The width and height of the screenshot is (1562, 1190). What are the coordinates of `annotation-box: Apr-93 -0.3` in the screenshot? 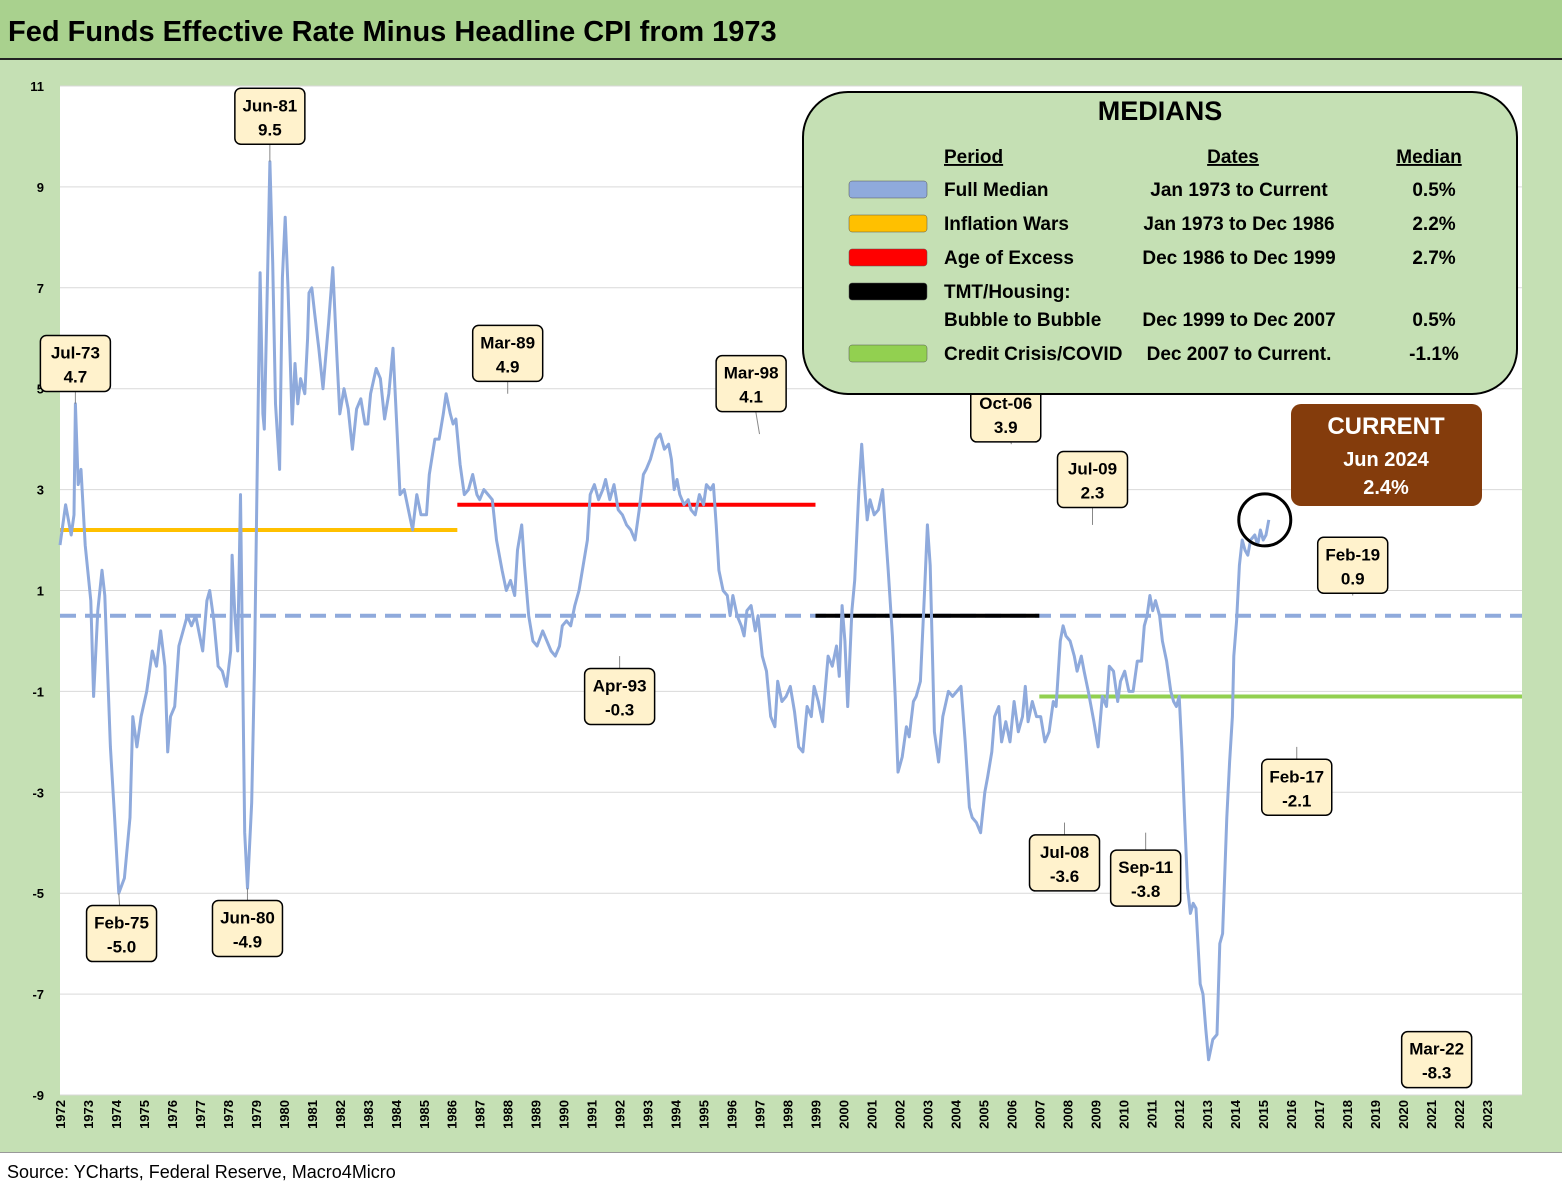 It's located at (619, 696).